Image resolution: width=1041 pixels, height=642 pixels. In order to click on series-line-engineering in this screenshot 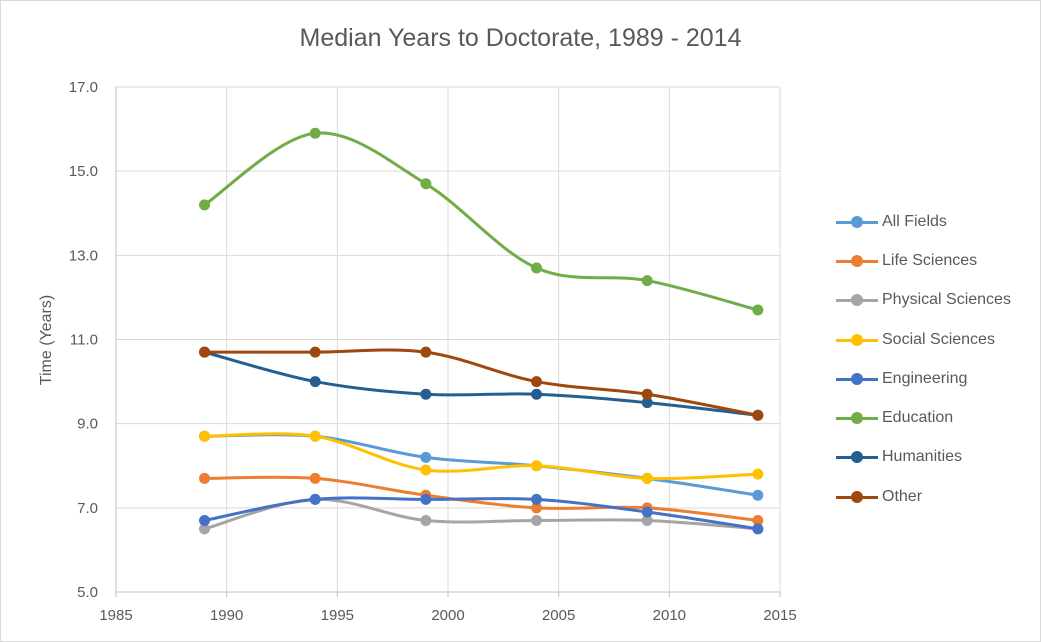, I will do `click(481, 513)`.